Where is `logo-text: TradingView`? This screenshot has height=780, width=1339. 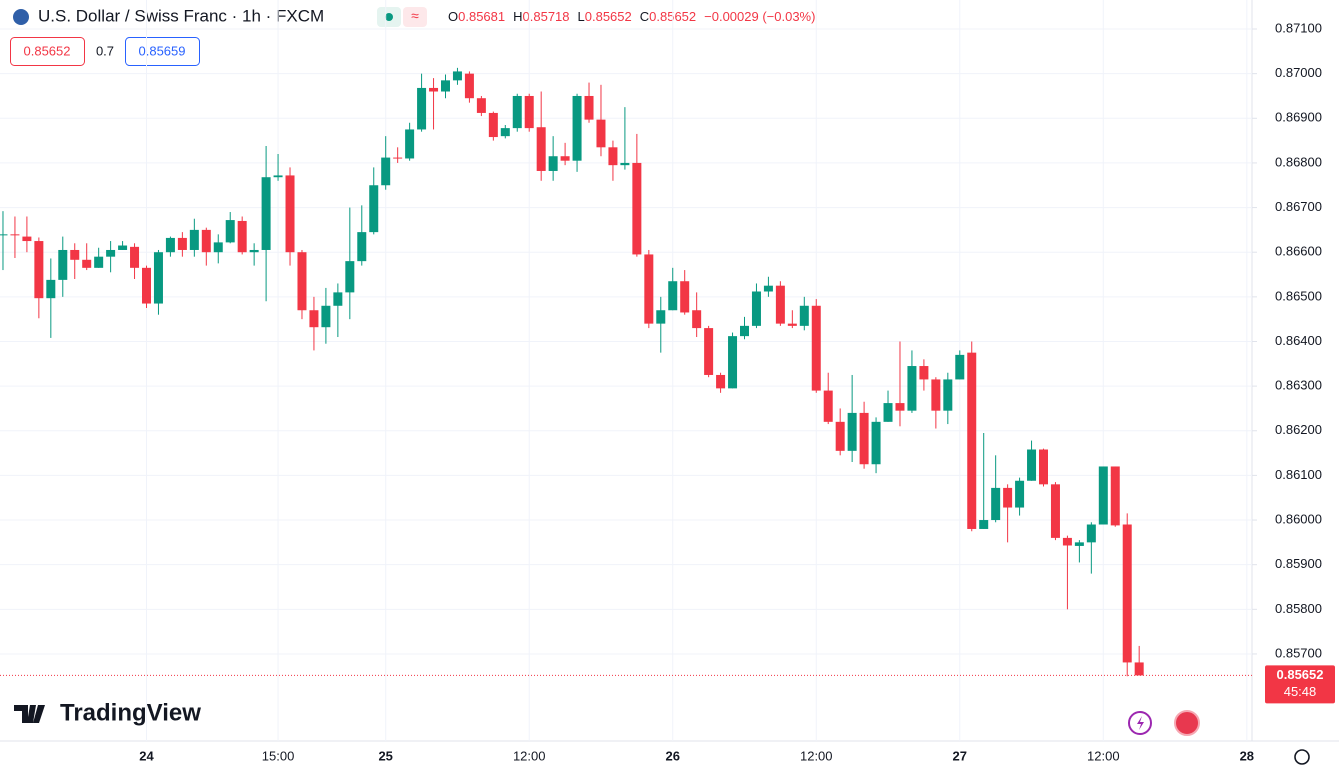 logo-text: TradingView is located at coordinates (130, 712).